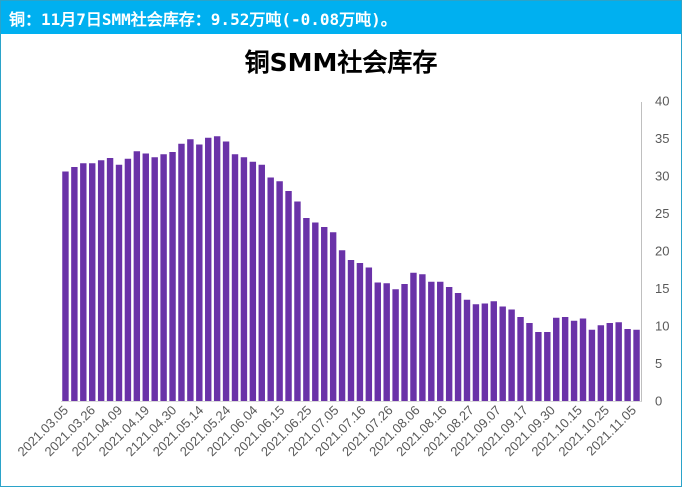 The height and width of the screenshot is (487, 682). I want to click on y-tick-label: 0, so click(658, 401).